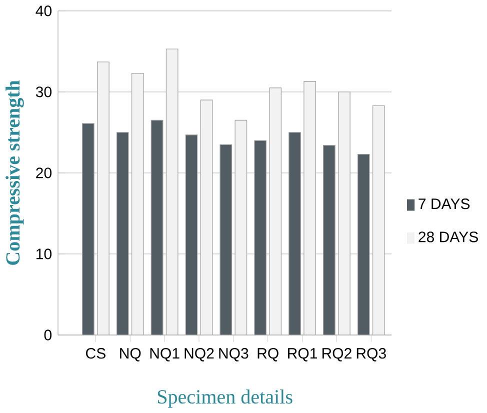  Describe the element at coordinates (165, 355) in the screenshot. I see `x-tick-label: NQ1` at that location.